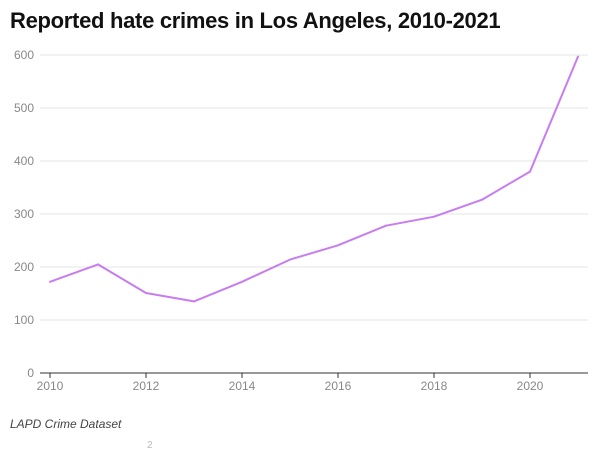 This screenshot has height=464, width=600. Describe the element at coordinates (98, 264) in the screenshot. I see `data-point-2011` at that location.